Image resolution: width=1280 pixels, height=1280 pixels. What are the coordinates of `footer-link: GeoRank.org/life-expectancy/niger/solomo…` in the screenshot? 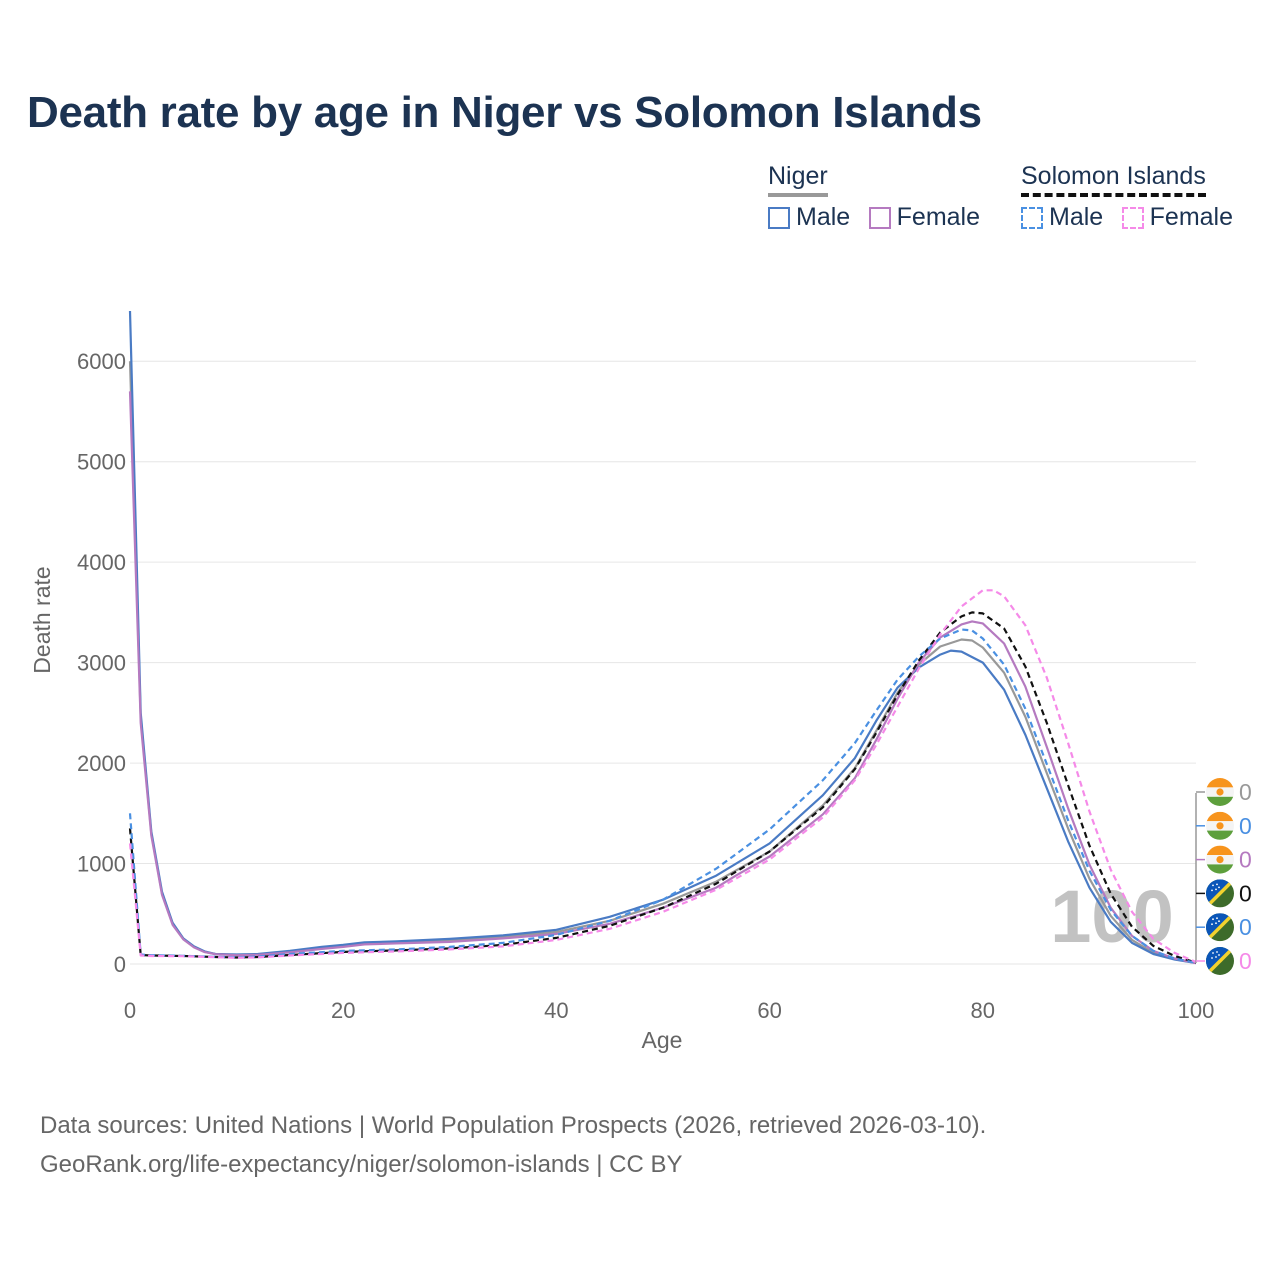 It's located at (361, 1164).